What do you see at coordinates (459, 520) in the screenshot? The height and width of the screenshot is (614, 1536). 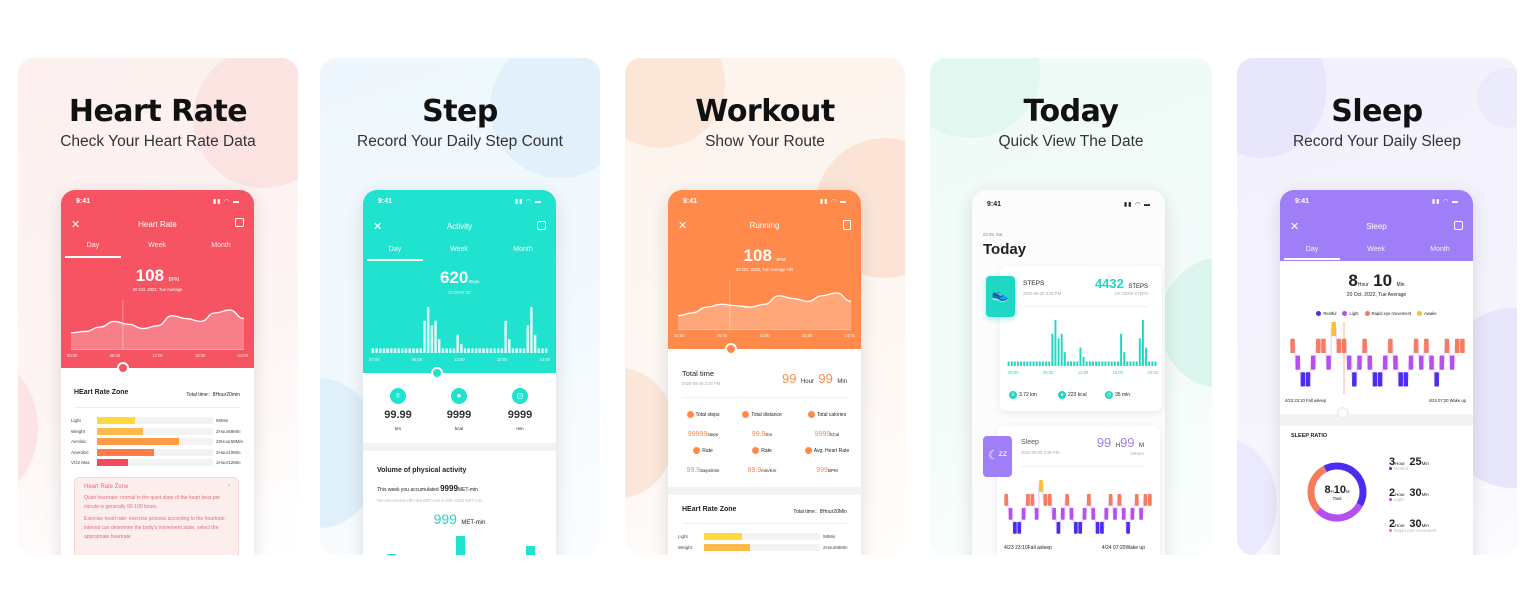 I see `met-value-row: 999 MET-min` at bounding box center [459, 520].